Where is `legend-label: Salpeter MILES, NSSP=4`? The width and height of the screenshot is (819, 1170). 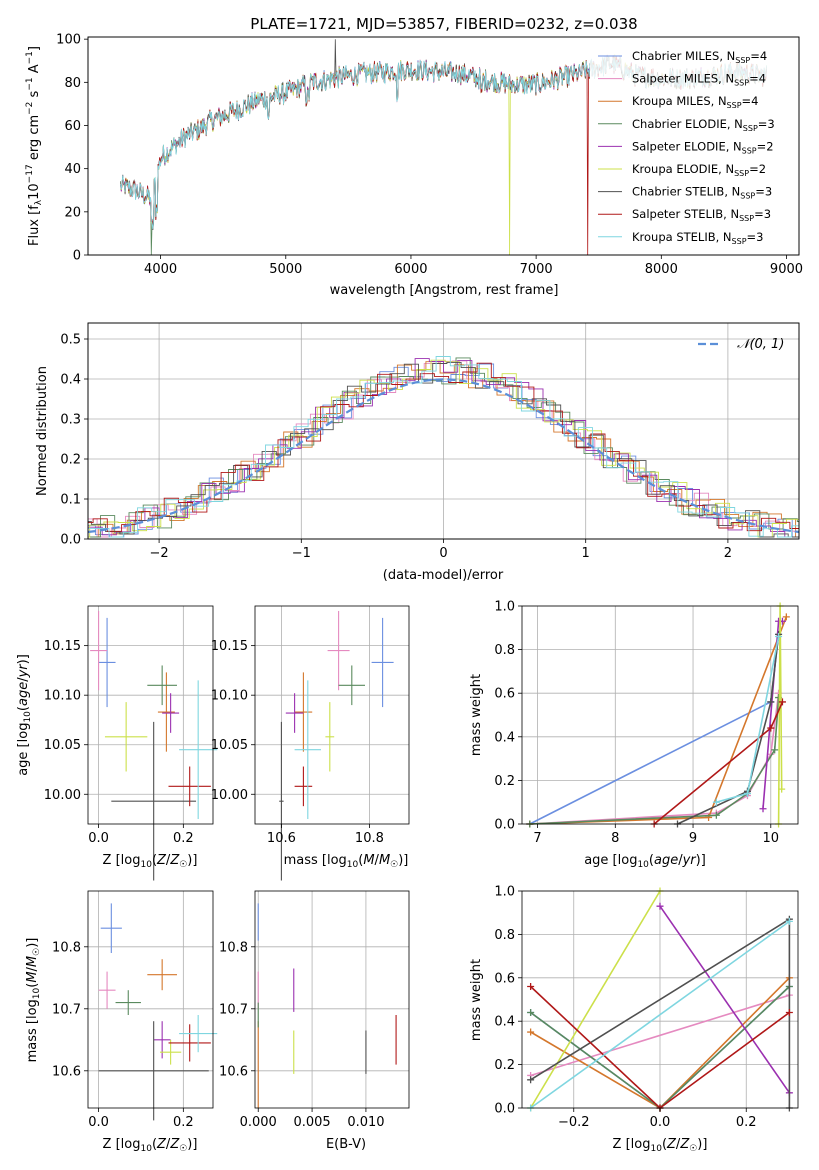 legend-label: Salpeter MILES, NSSP=4 is located at coordinates (699, 80).